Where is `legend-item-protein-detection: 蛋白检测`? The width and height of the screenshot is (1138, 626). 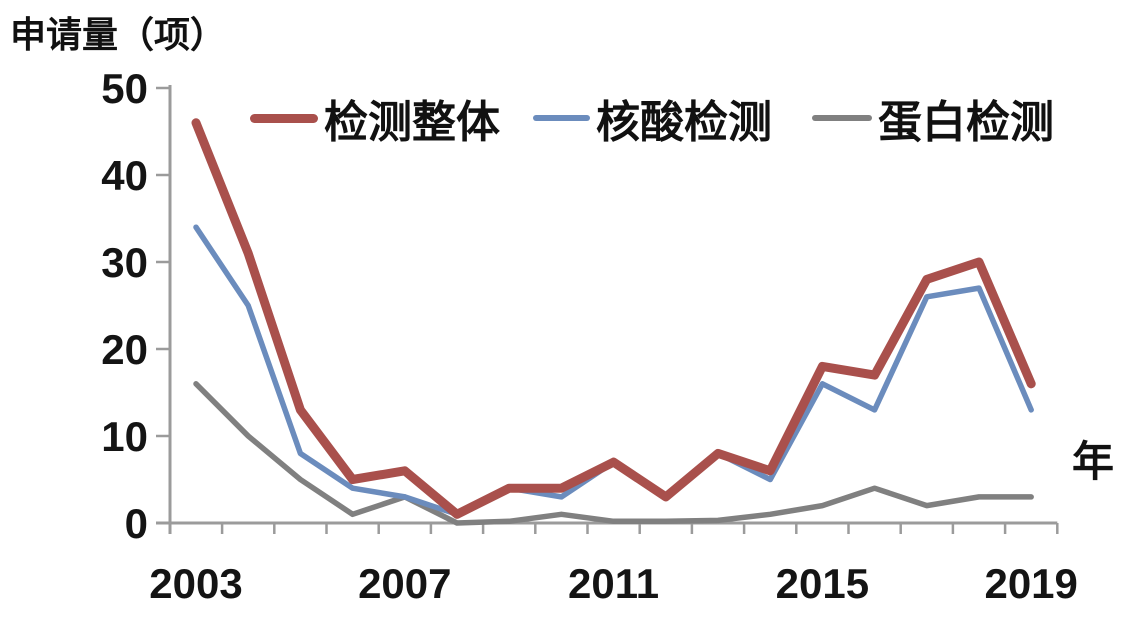 legend-item-protein-detection: 蛋白检测 is located at coordinates (933, 119).